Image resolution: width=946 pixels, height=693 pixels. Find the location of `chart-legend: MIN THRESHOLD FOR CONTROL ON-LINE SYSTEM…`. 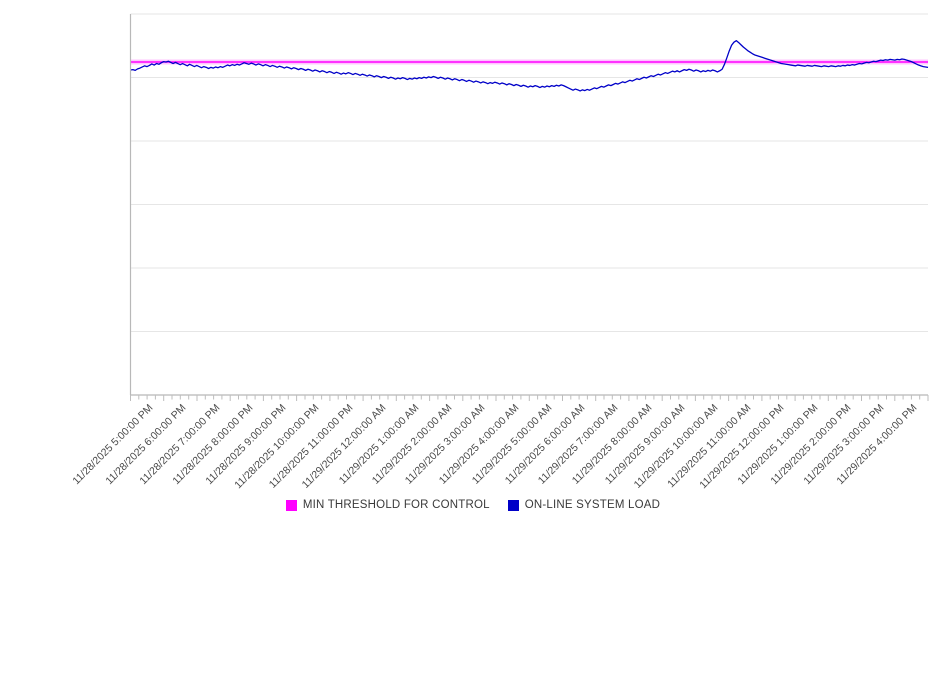

chart-legend: MIN THRESHOLD FOR CONTROL ON-LINE SYSTEM… is located at coordinates (473, 505).